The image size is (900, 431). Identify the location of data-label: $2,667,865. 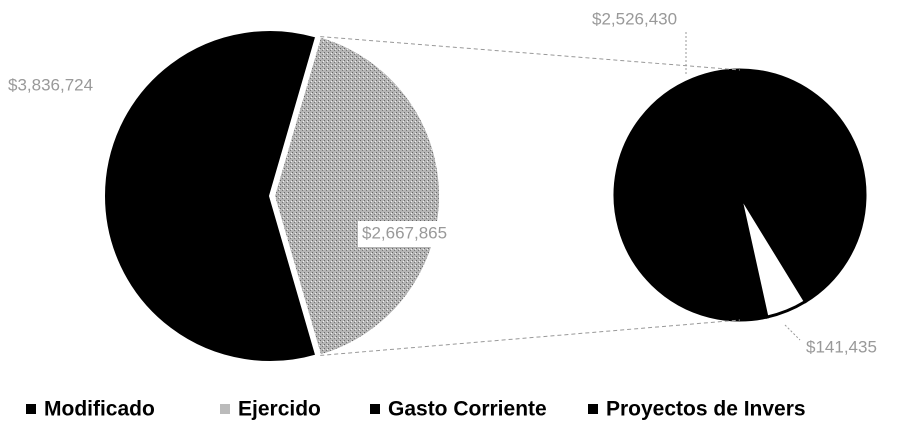
(404, 232).